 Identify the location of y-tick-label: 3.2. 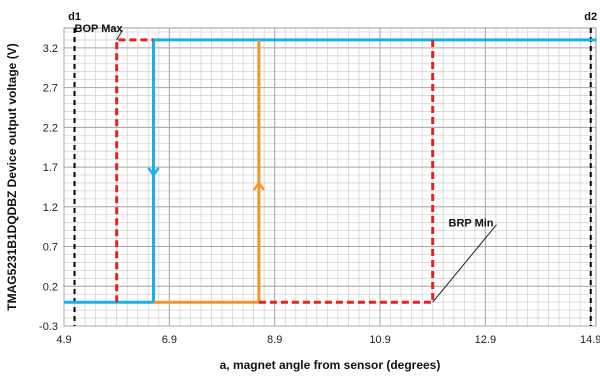
(50, 49).